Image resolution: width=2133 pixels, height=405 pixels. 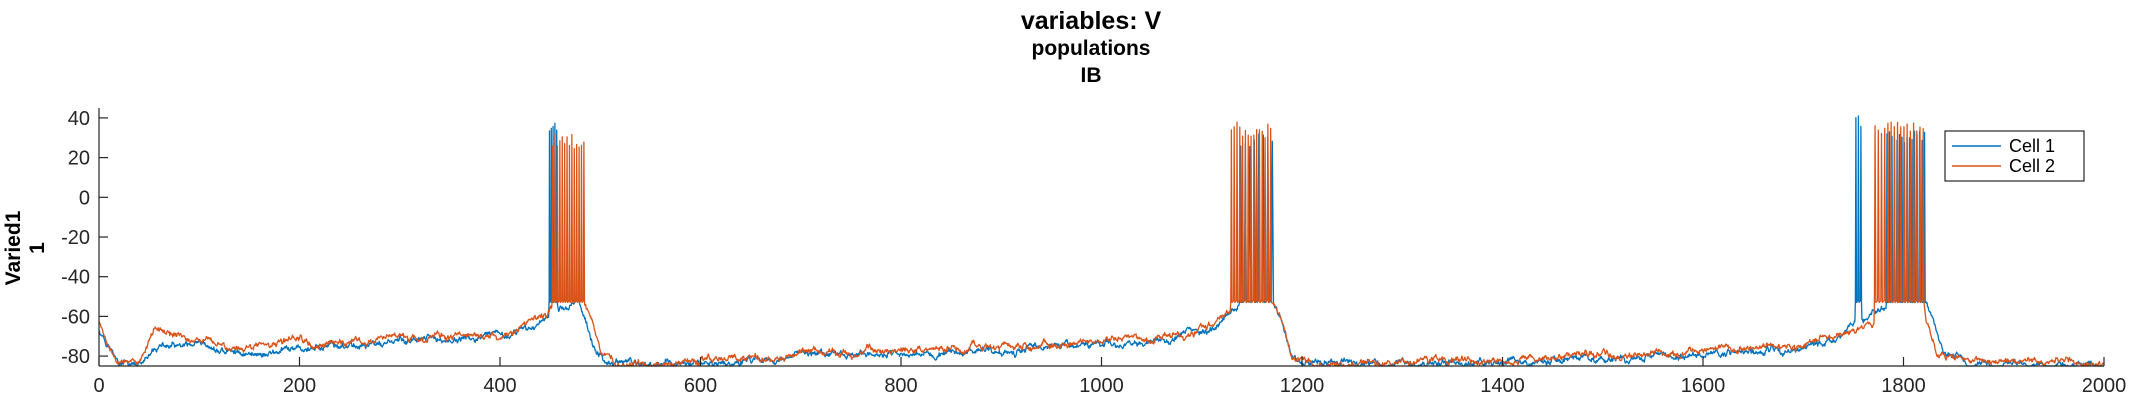 I want to click on y-axis-label-line-2: 1, so click(x=37, y=248).